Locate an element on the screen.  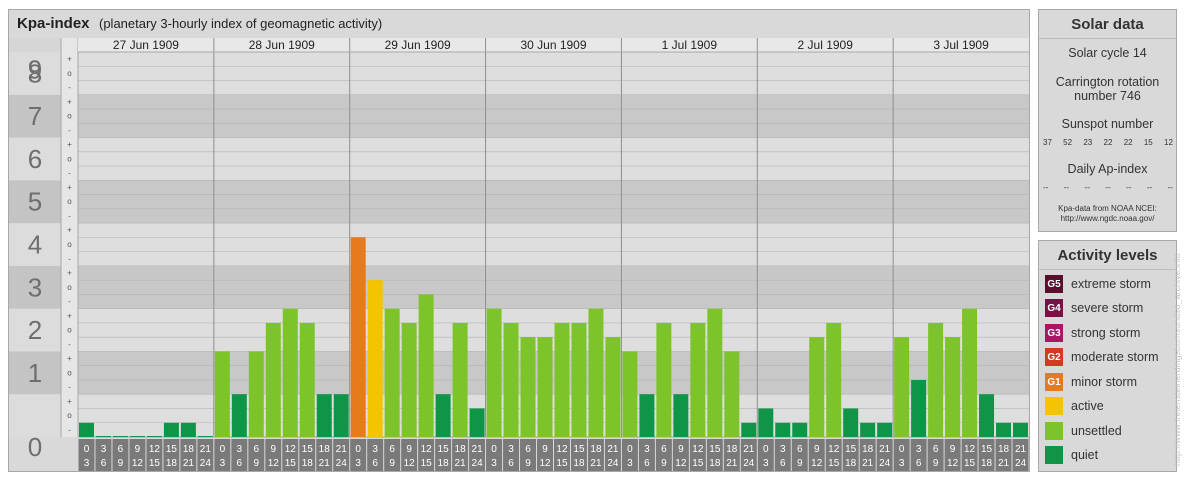
legend-label: moderate storm is located at coordinates (1115, 357).